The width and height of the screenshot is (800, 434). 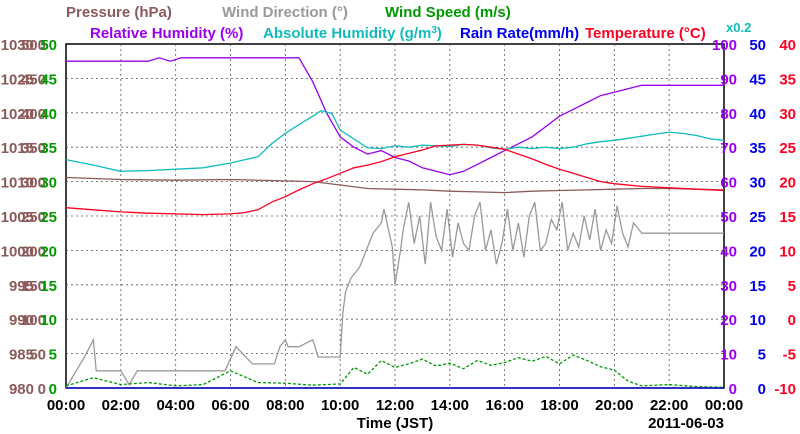 I want to click on x-tick-label: 06:00, so click(x=230, y=405).